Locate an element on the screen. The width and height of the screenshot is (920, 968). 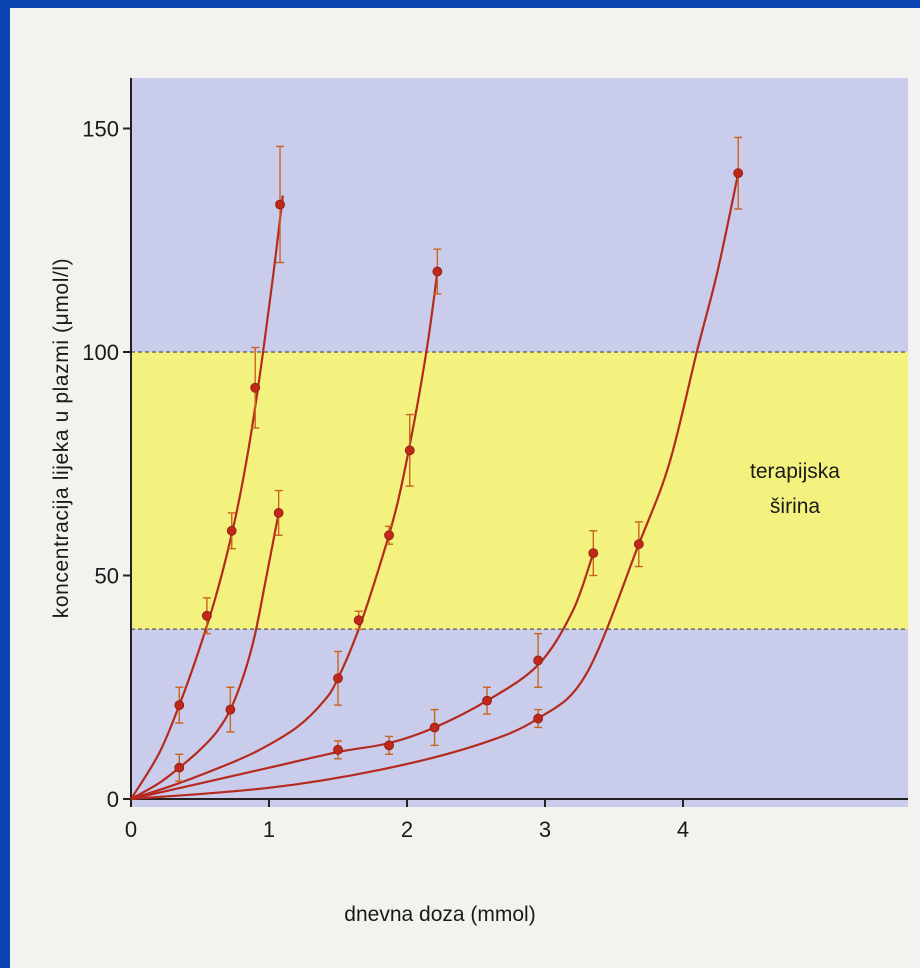
y-tick-label-1: 50 is located at coordinates (107, 576).